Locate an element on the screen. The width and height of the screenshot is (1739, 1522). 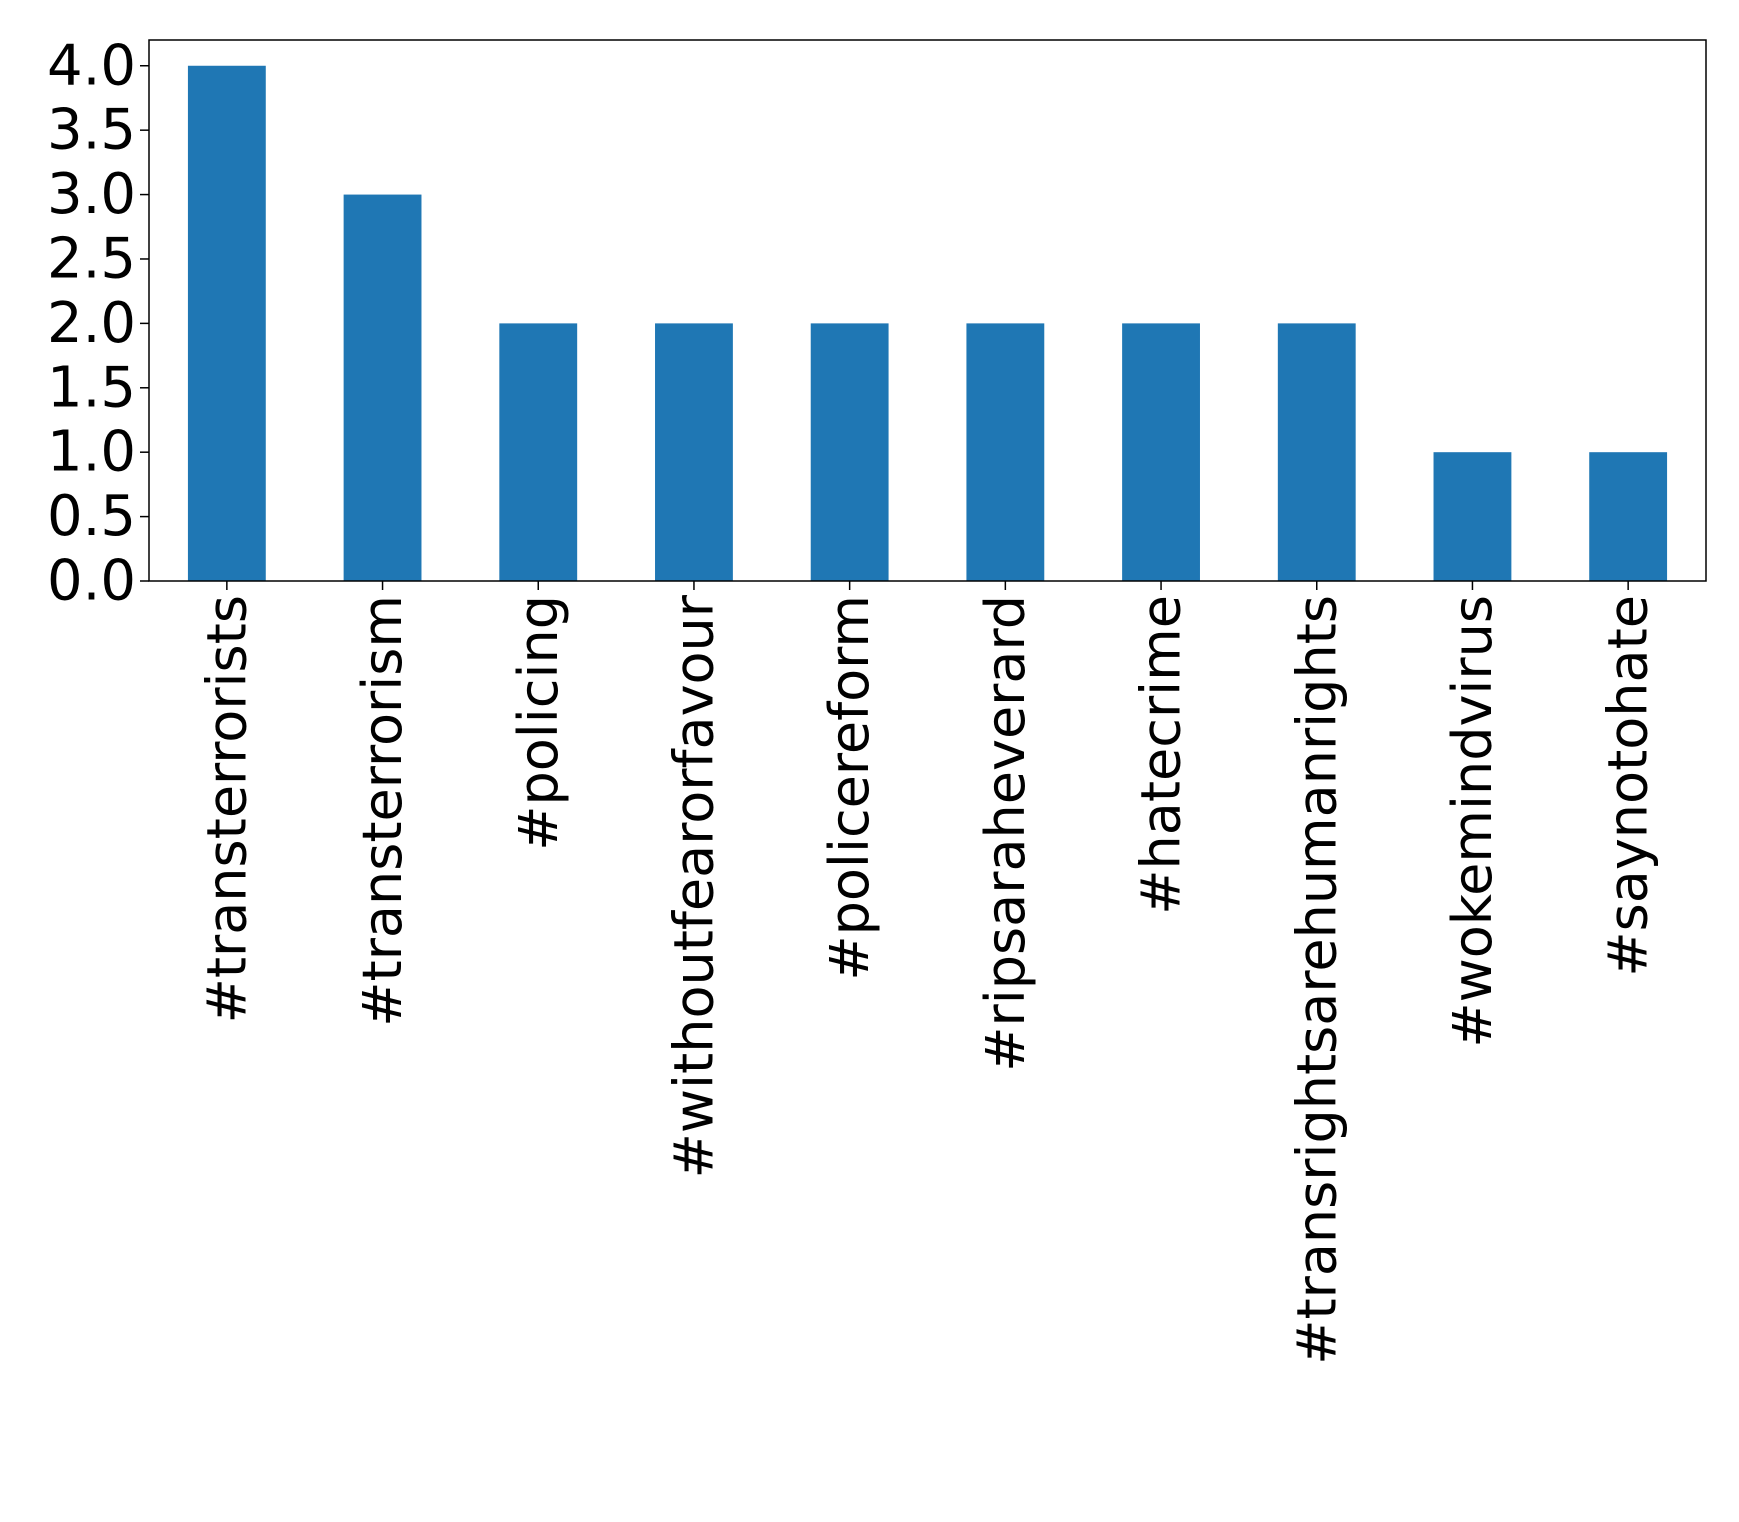
y-tick-label: 2.0 is located at coordinates (91, 323).